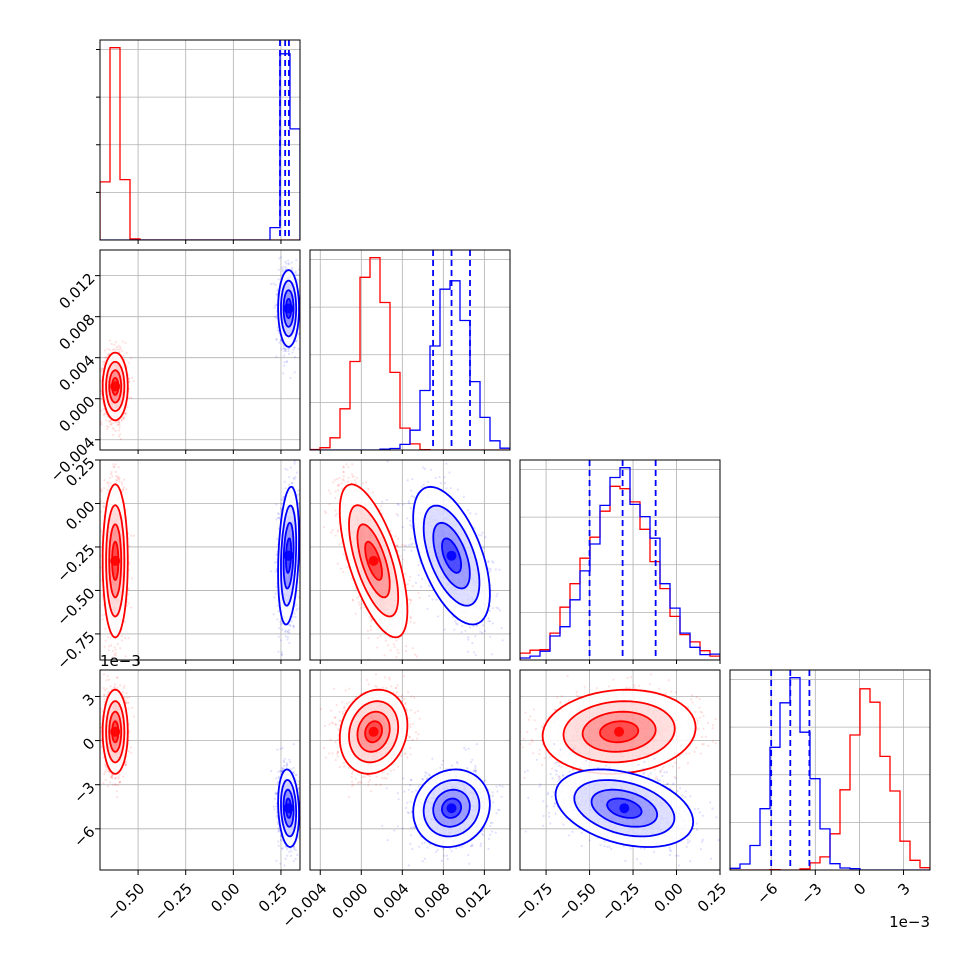 The height and width of the screenshot is (970, 970). What do you see at coordinates (200, 140) in the screenshot?
I see `panel-frame` at bounding box center [200, 140].